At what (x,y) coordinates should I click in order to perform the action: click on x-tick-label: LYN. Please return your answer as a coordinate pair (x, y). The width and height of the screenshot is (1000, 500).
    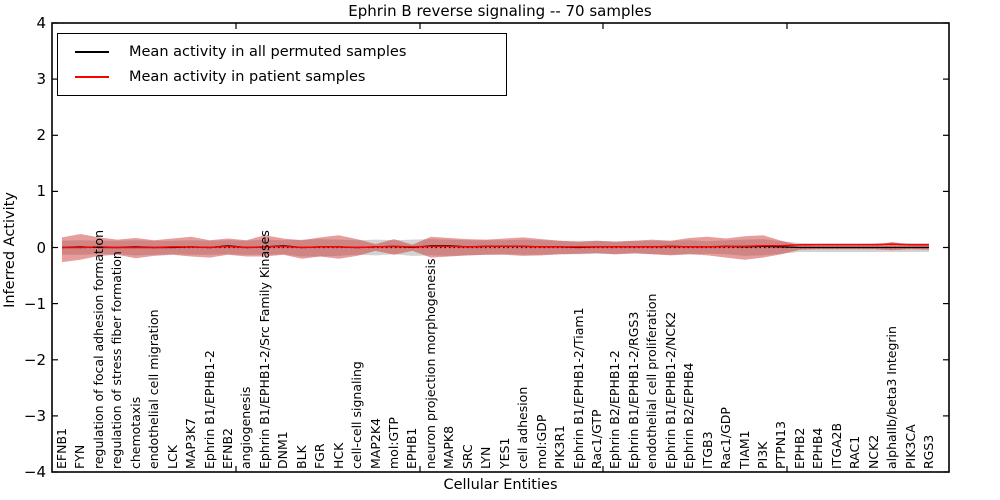
    Looking at the image, I should click on (486, 457).